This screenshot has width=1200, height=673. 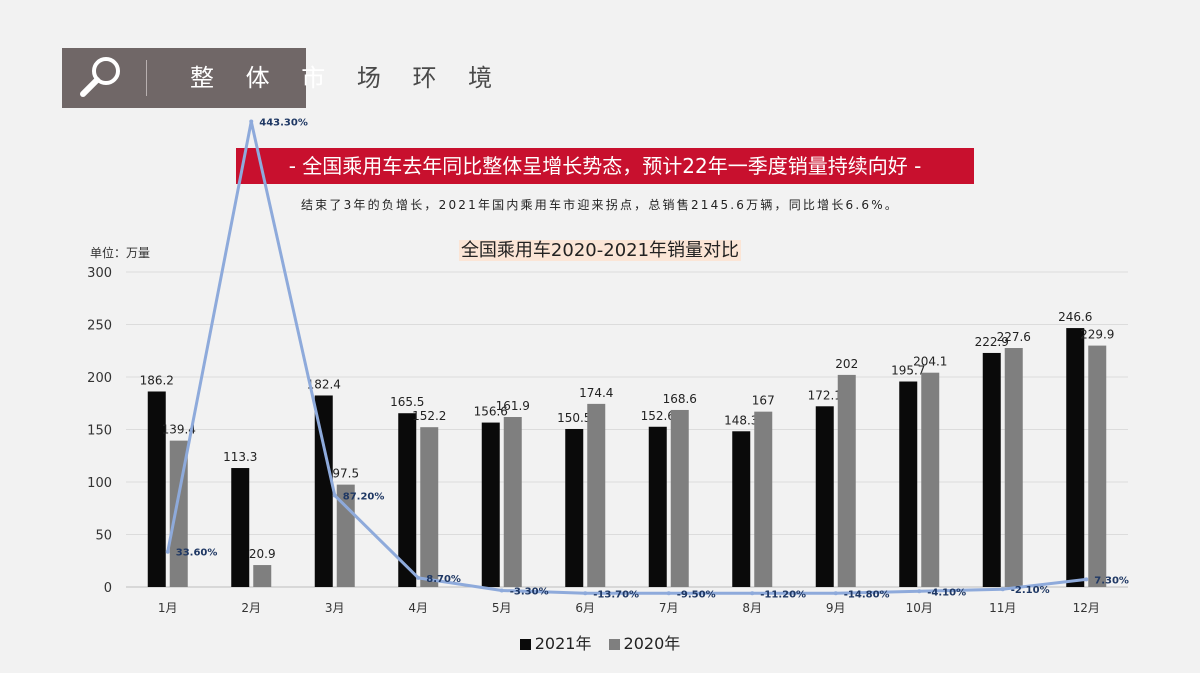 What do you see at coordinates (418, 608) in the screenshot?
I see `x-tick-label: 4月` at bounding box center [418, 608].